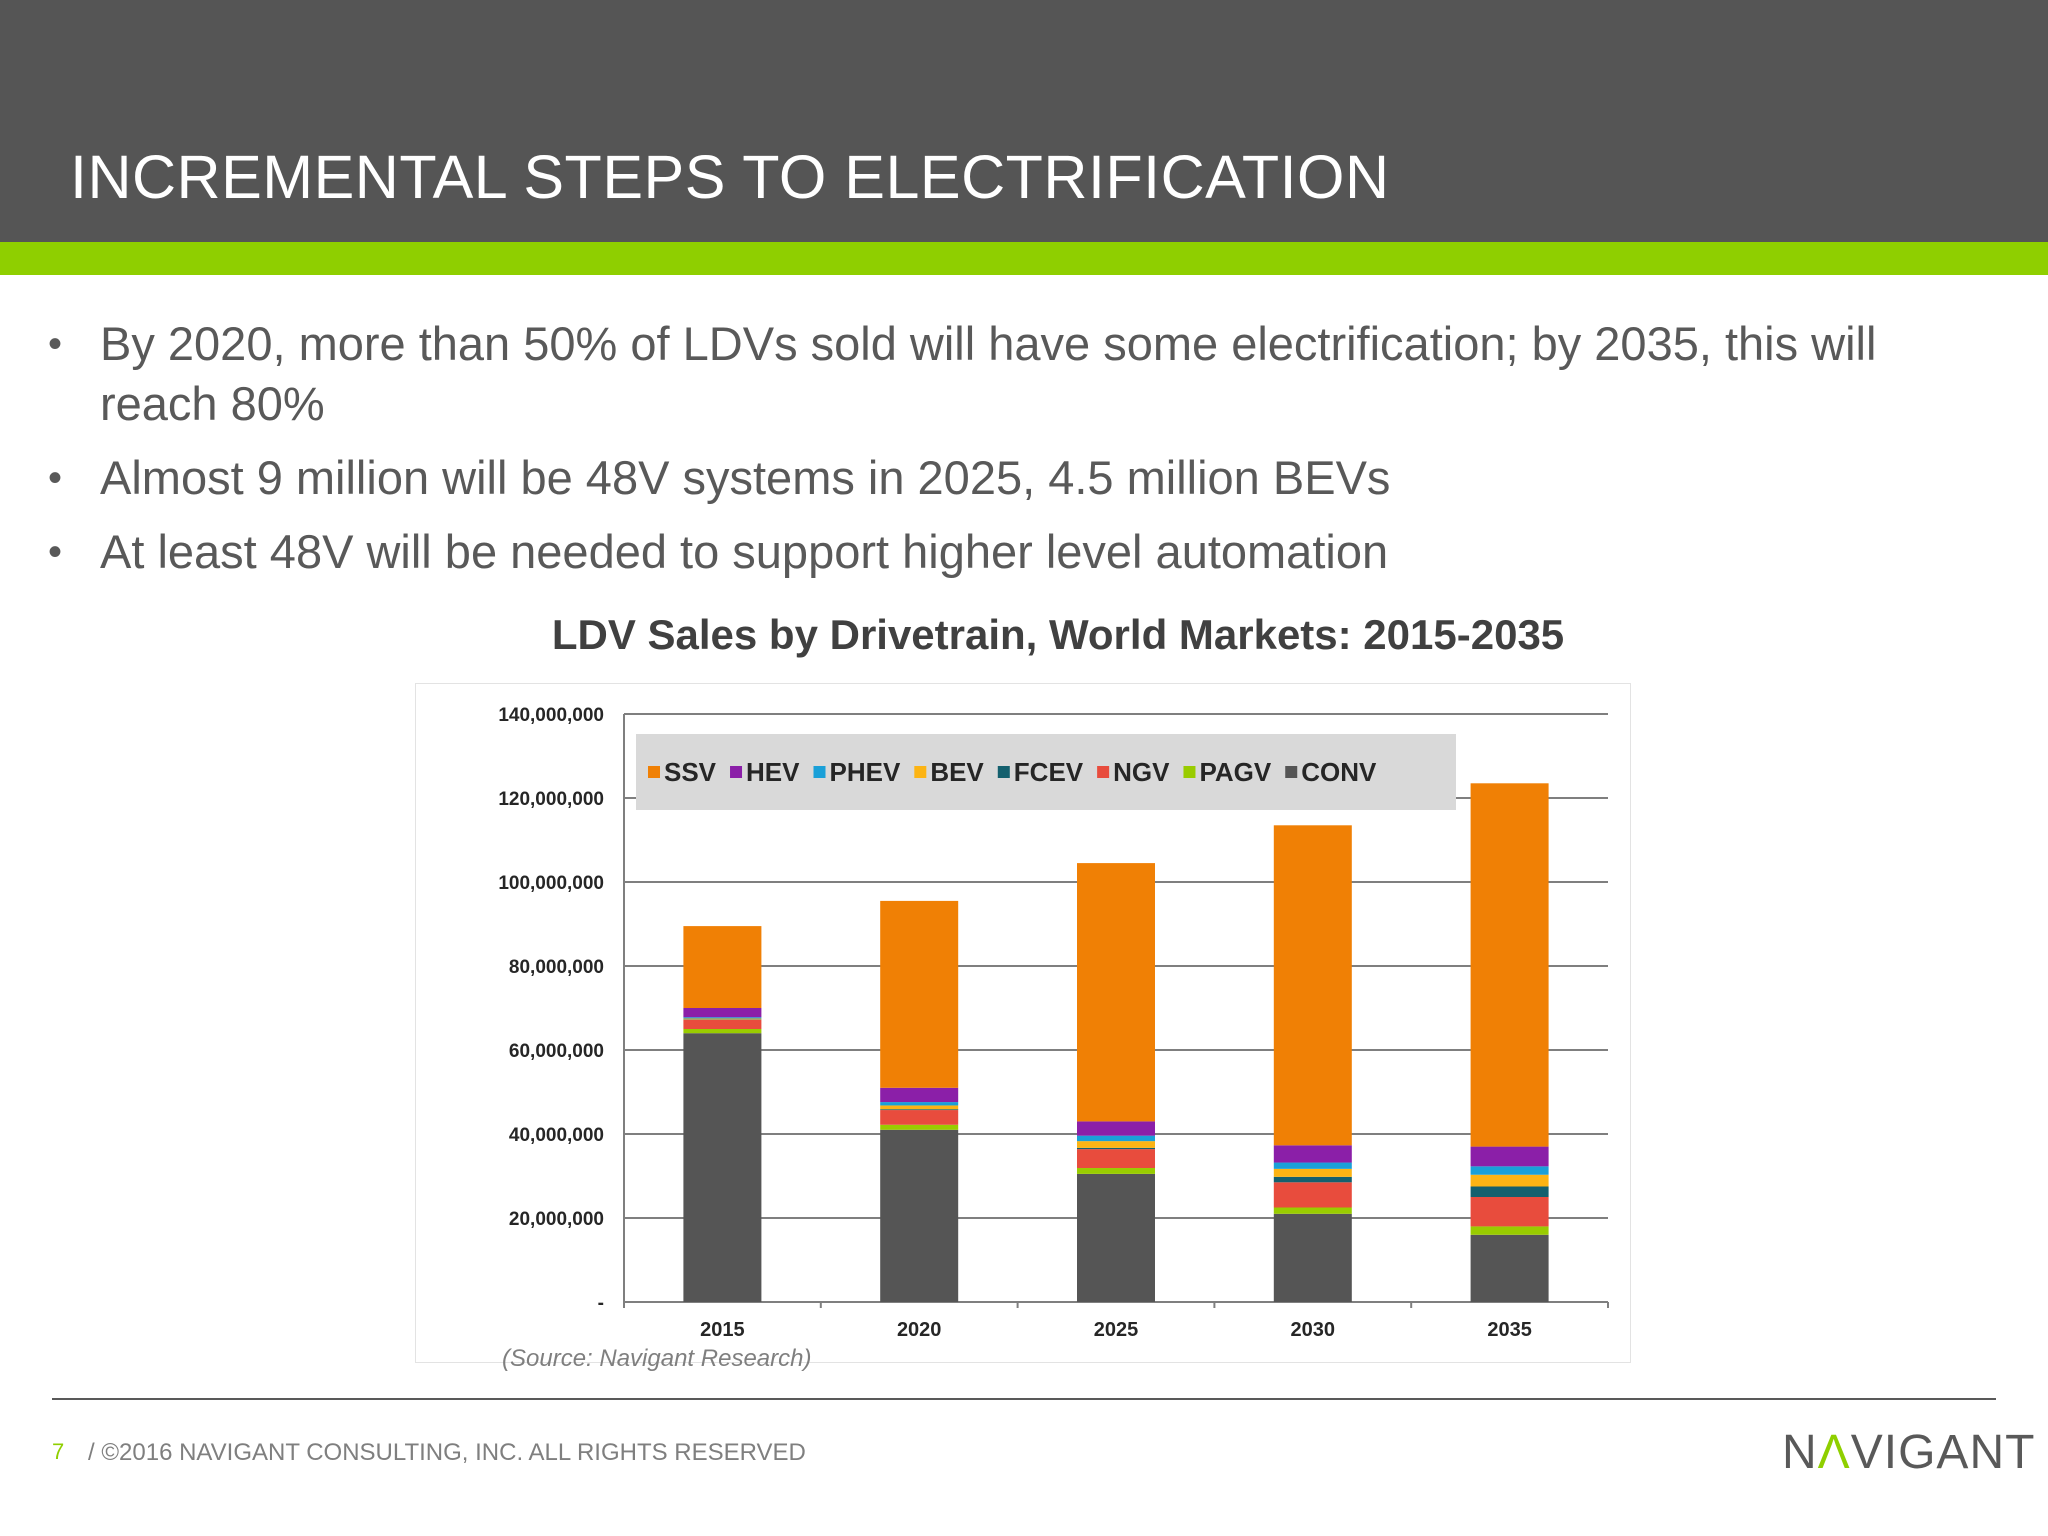 This screenshot has height=1536, width=2048. What do you see at coordinates (1103, 772) in the screenshot?
I see `legend-swatch-ngv` at bounding box center [1103, 772].